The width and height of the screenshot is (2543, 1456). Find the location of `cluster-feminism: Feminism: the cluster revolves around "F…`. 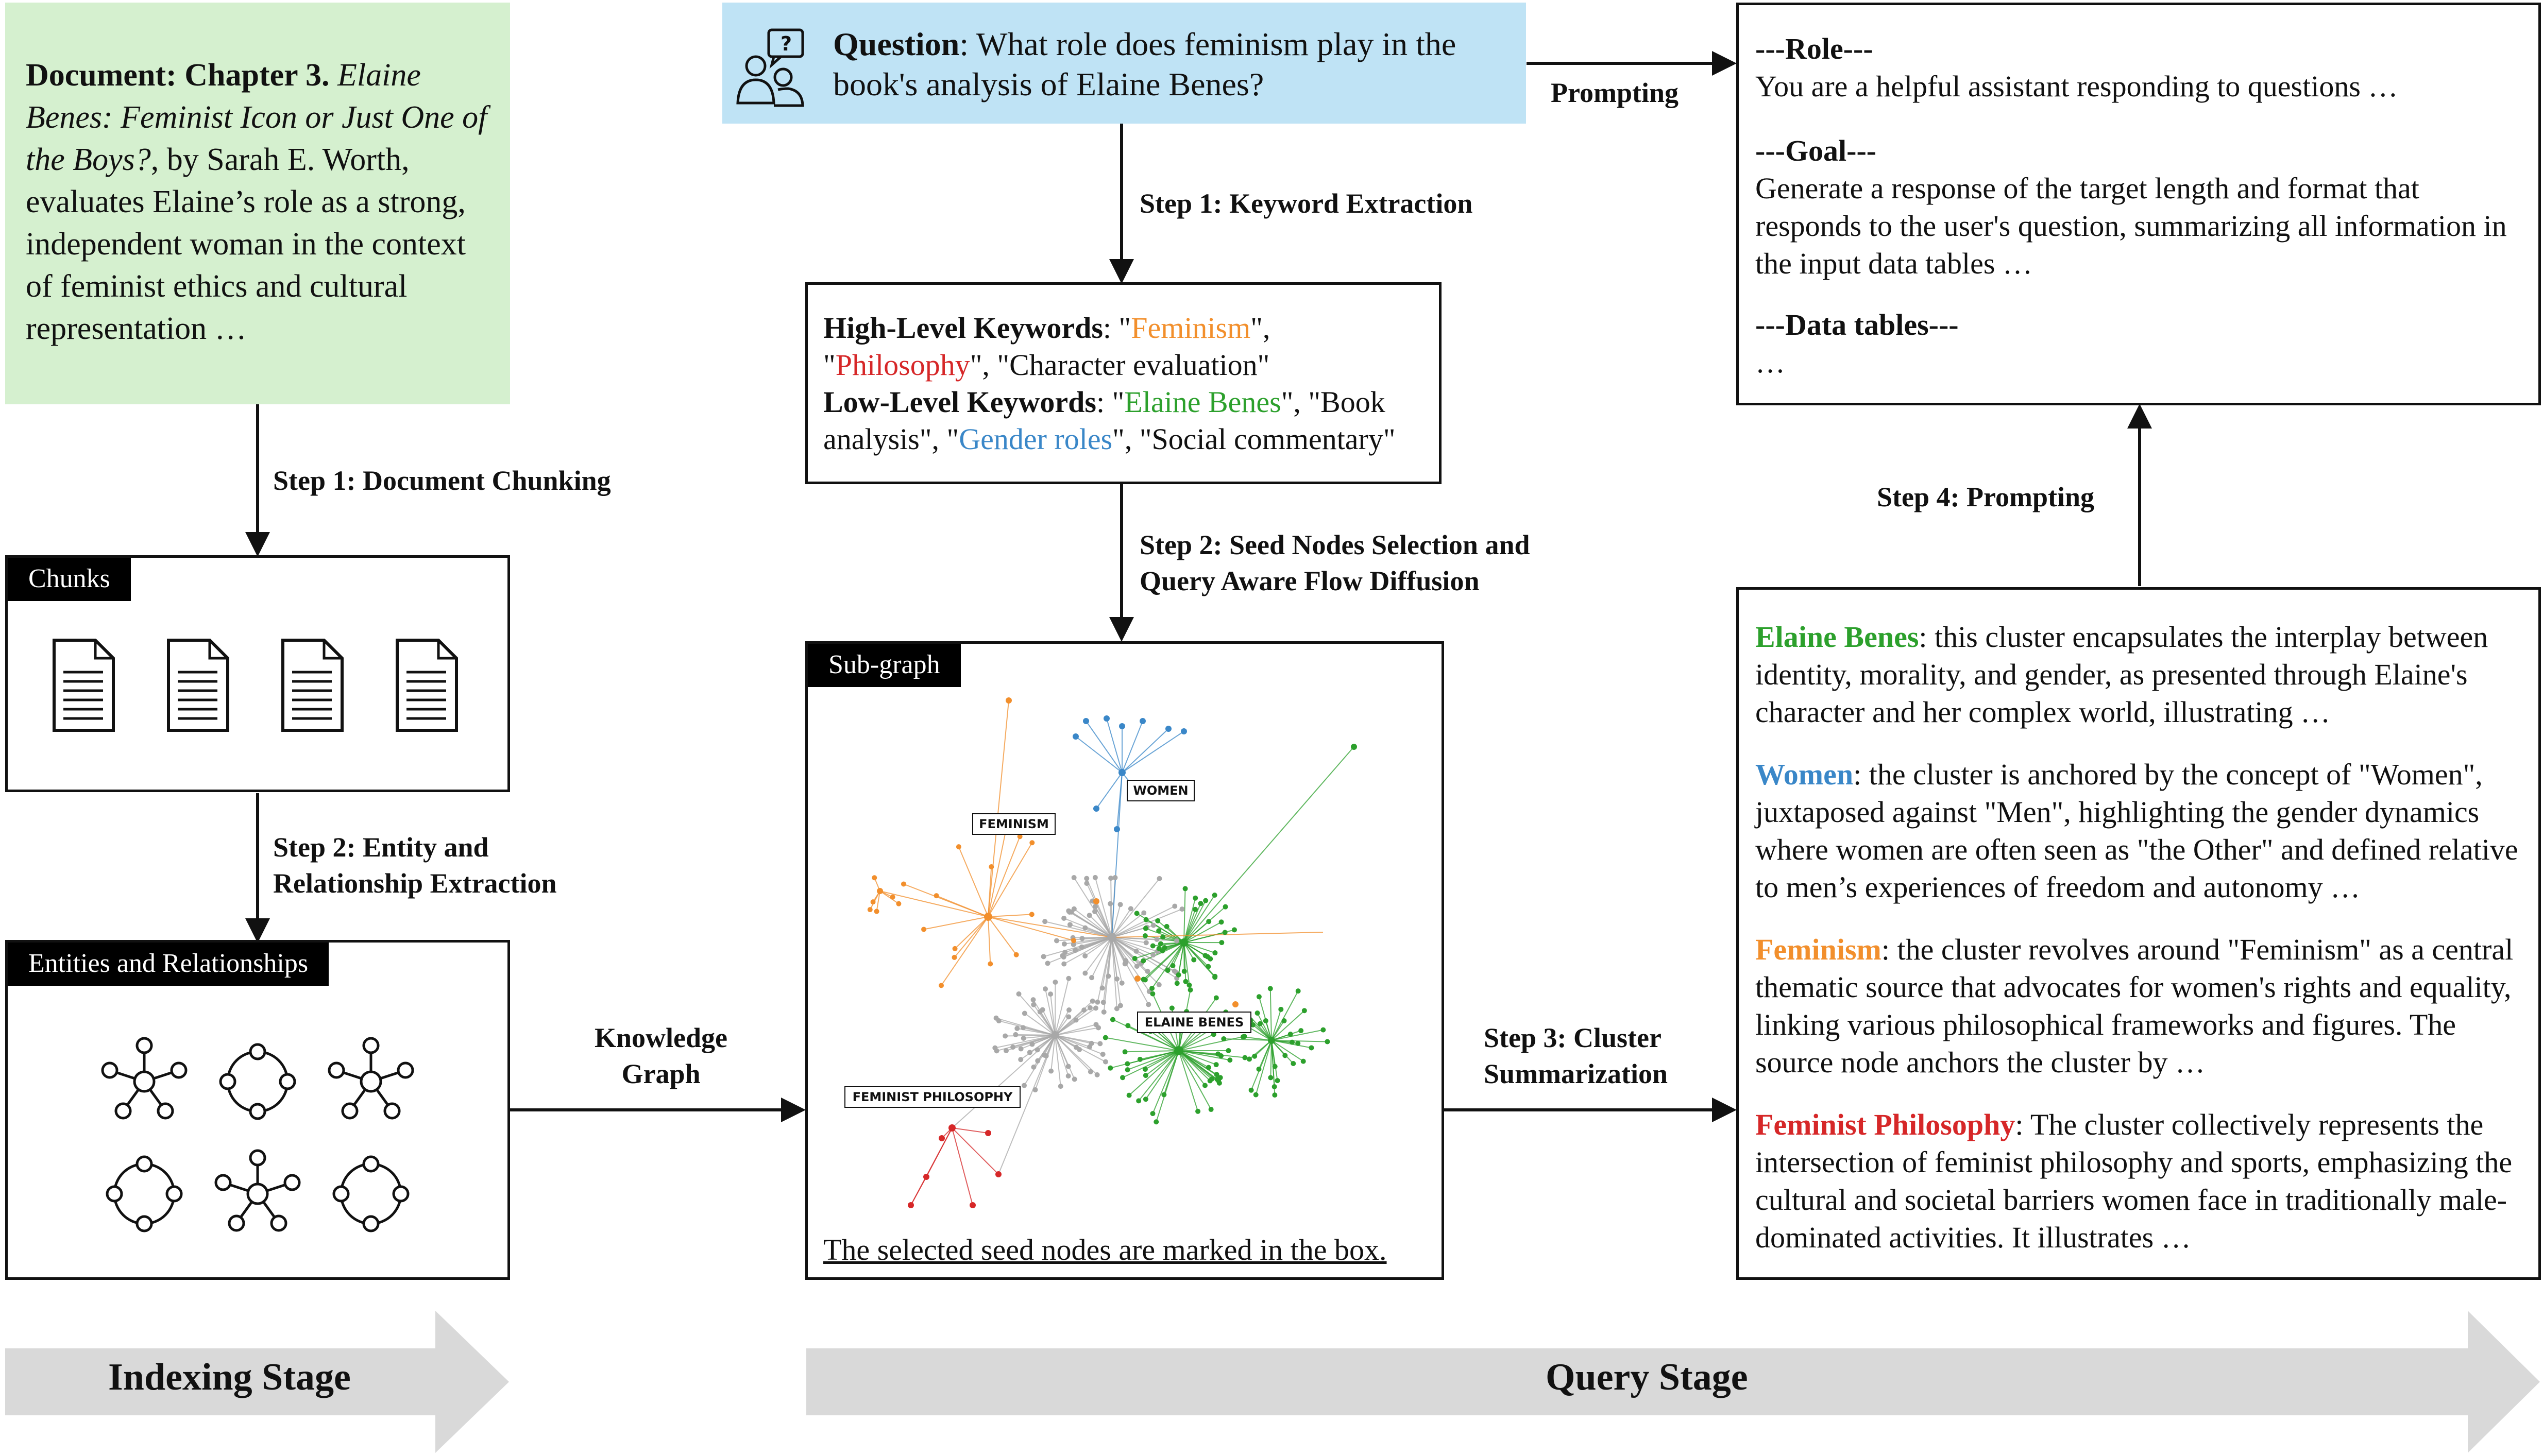

cluster-feminism: Feminism: the cluster revolves around "F… is located at coordinates (2135, 1006).